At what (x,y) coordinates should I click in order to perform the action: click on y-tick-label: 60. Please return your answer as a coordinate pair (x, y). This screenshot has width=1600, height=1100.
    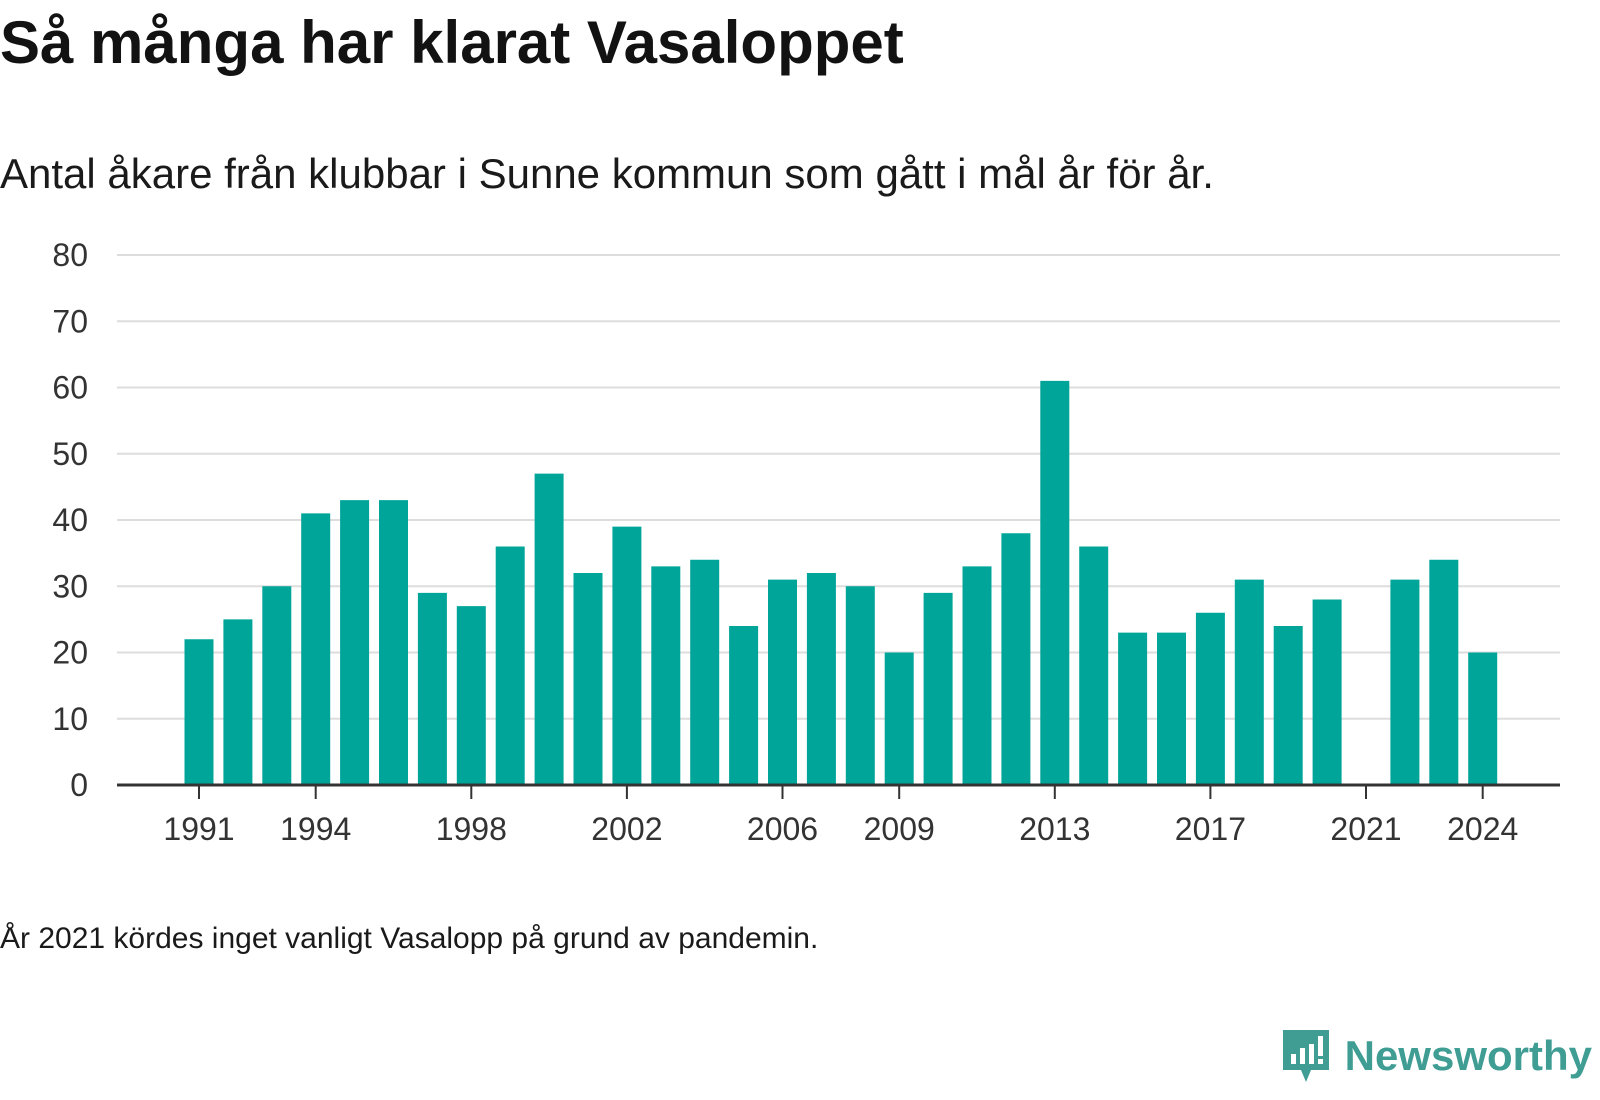
    Looking at the image, I should click on (70, 388).